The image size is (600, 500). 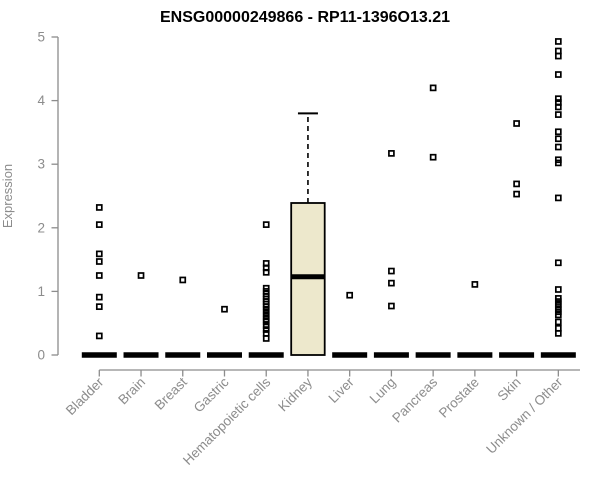 What do you see at coordinates (41, 37) in the screenshot?
I see `y-tick-label: 5` at bounding box center [41, 37].